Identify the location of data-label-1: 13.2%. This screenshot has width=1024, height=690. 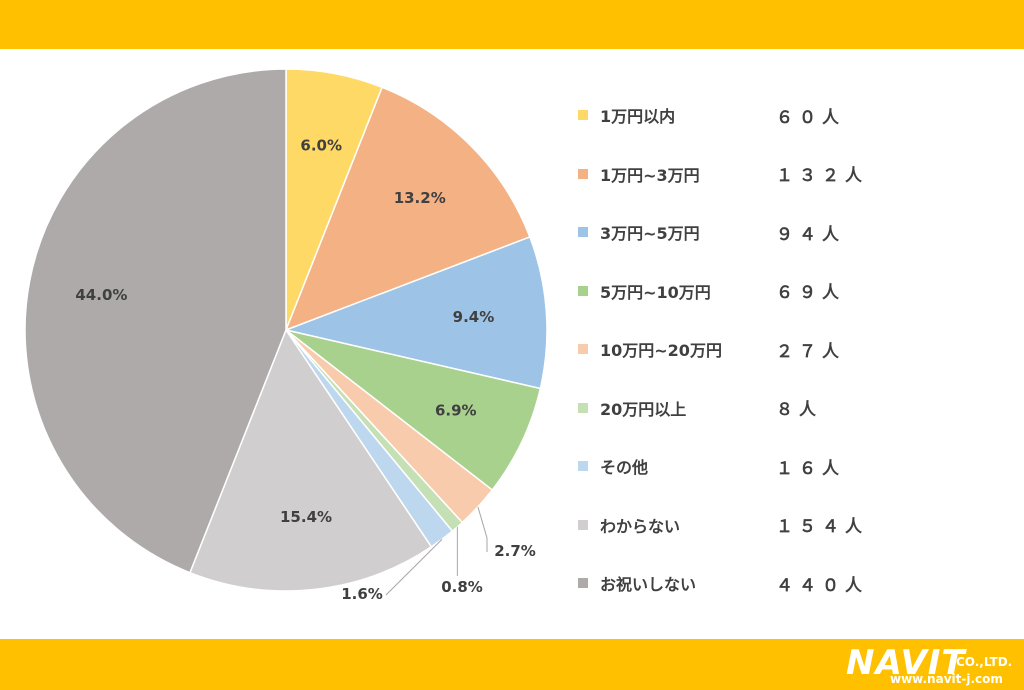
(420, 198).